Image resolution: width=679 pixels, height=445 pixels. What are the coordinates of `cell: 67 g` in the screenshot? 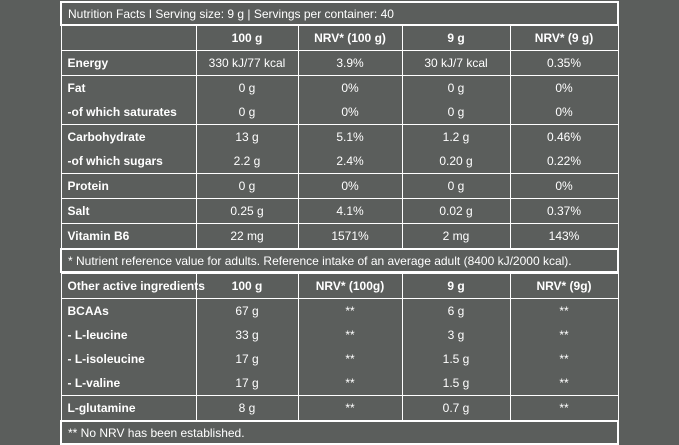 It's located at (247, 310).